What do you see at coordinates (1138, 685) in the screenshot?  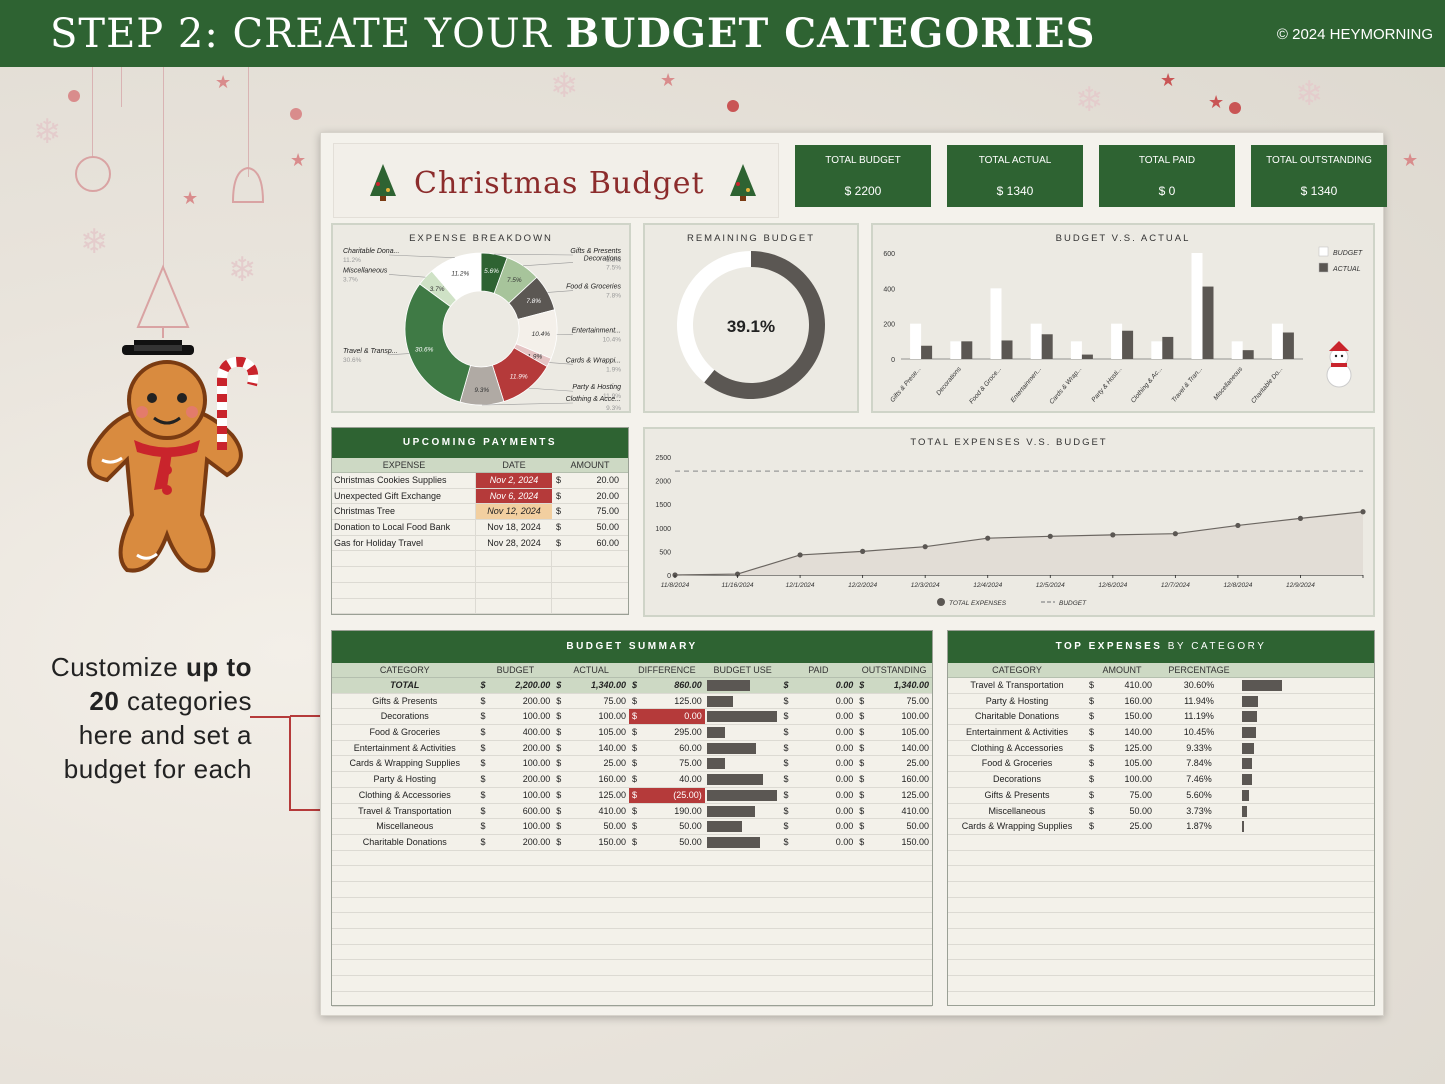 I see `amount-cell: 410.00` at bounding box center [1138, 685].